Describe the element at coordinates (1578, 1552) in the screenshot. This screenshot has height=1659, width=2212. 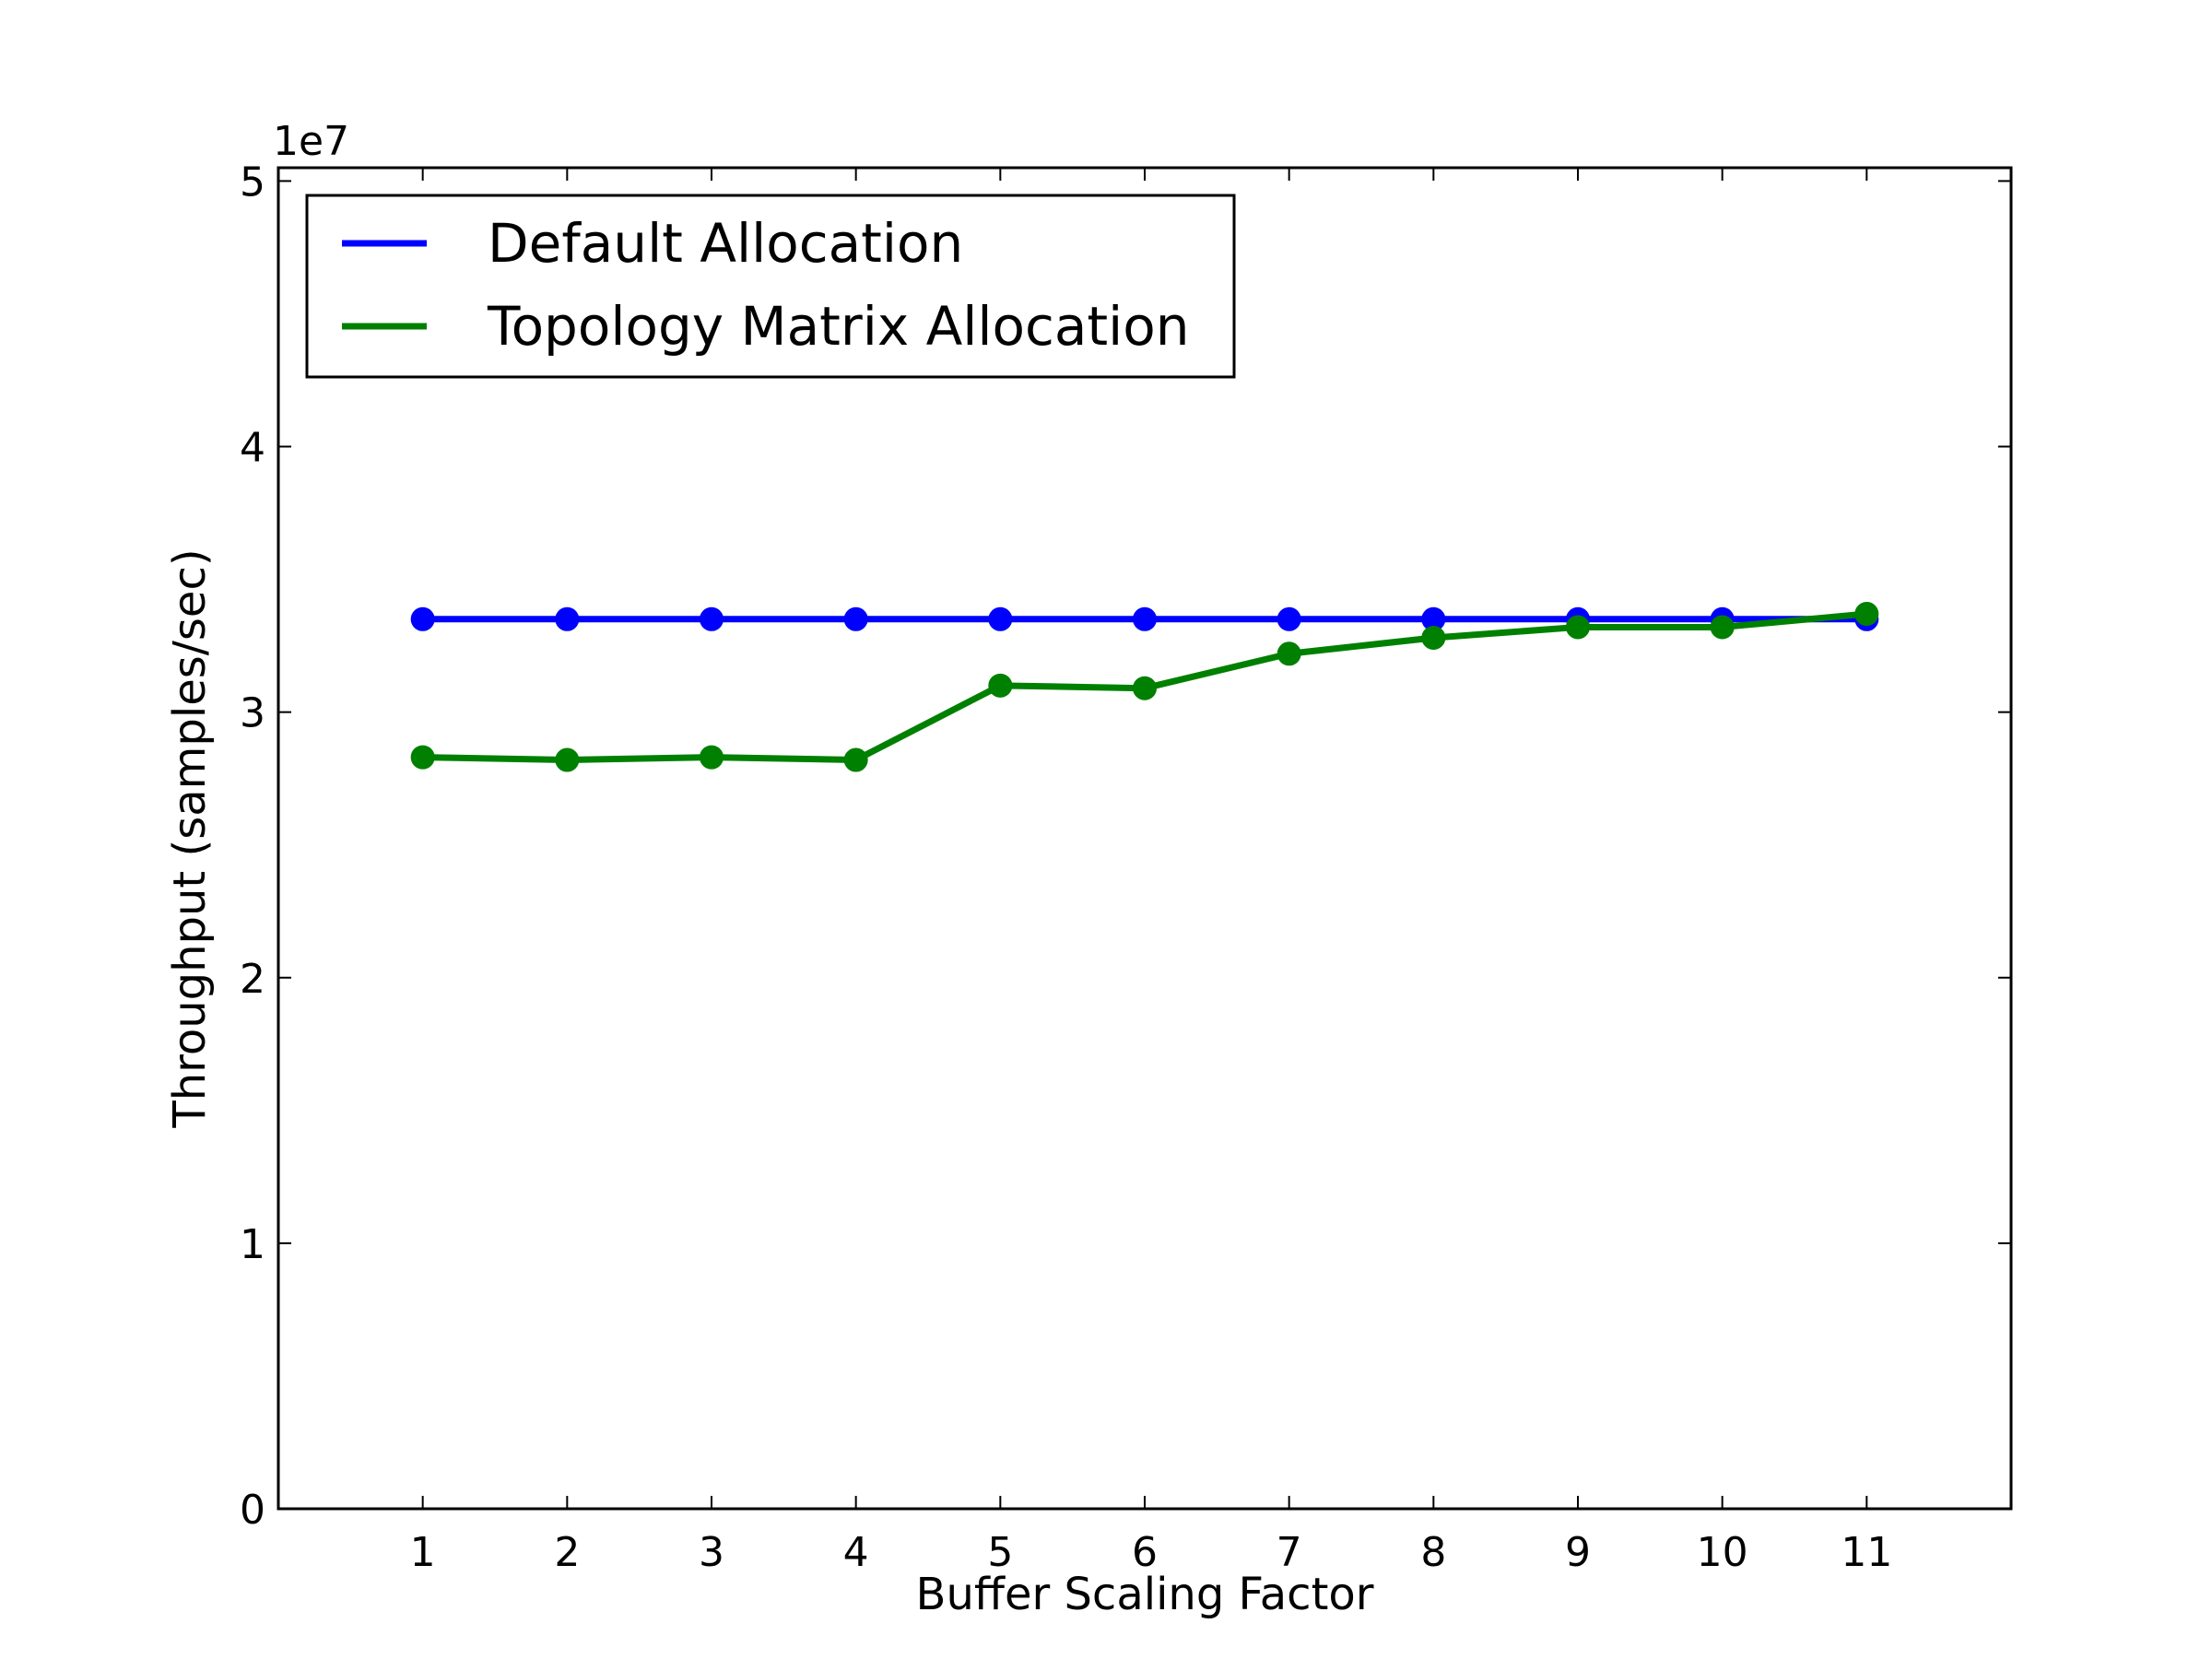
I see `x-tick-label: 9` at that location.